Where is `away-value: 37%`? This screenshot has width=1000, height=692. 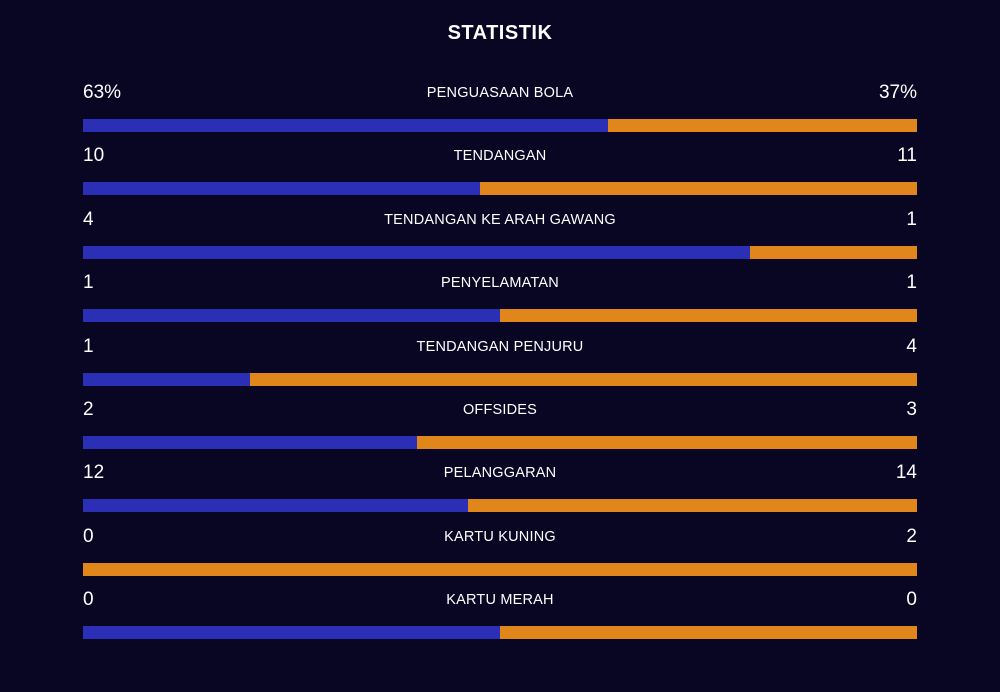 away-value: 37% is located at coordinates (897, 92).